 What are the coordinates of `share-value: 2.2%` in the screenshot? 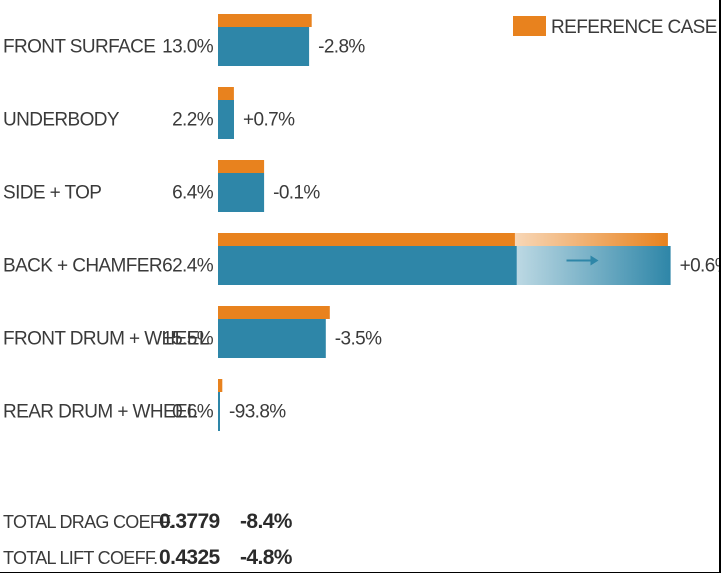 It's located at (193, 120).